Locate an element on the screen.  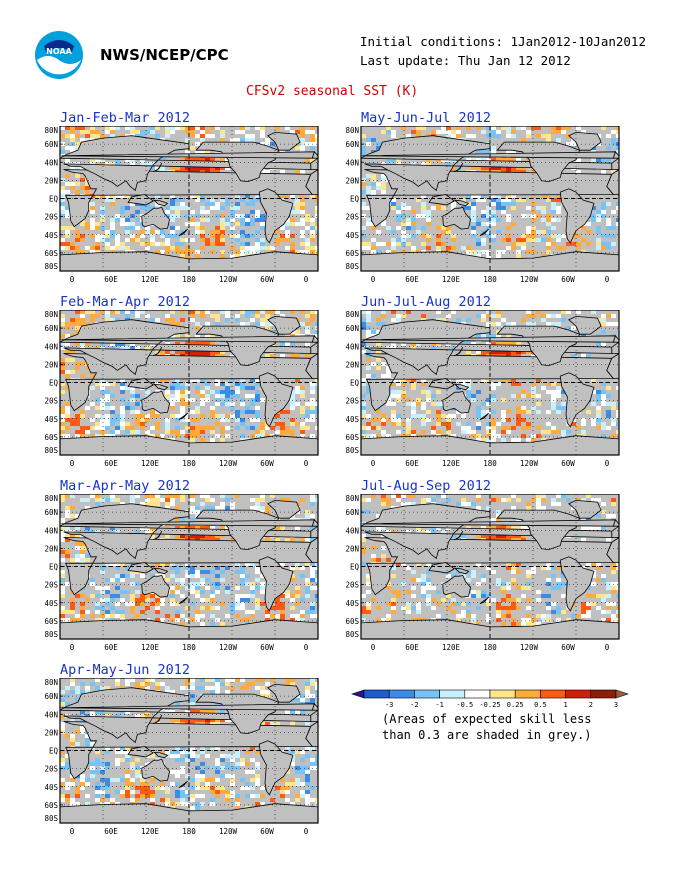
panel-title: Jan-Feb-Mar 2012 is located at coordinates (125, 118).